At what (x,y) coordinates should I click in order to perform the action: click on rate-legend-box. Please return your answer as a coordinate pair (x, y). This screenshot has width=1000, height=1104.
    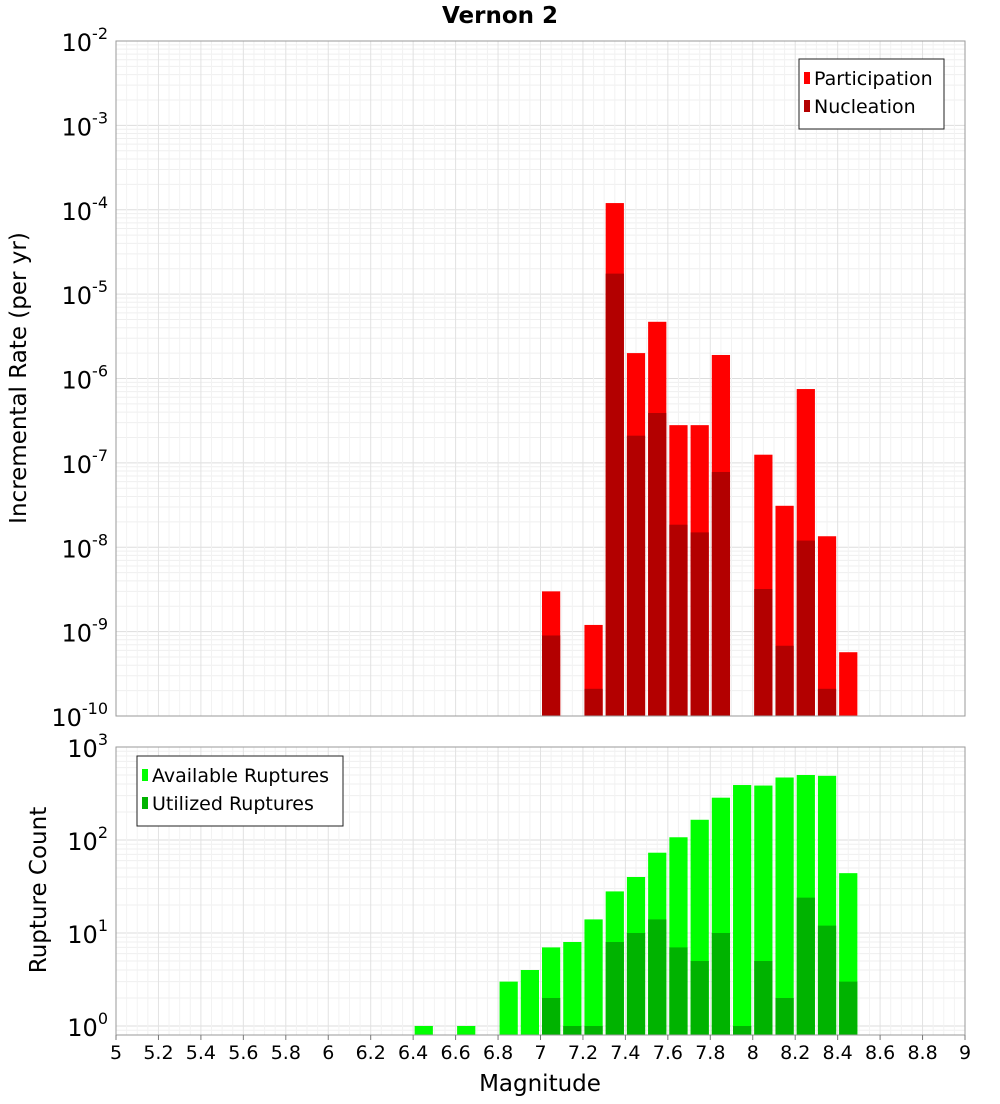
    Looking at the image, I should click on (871, 94).